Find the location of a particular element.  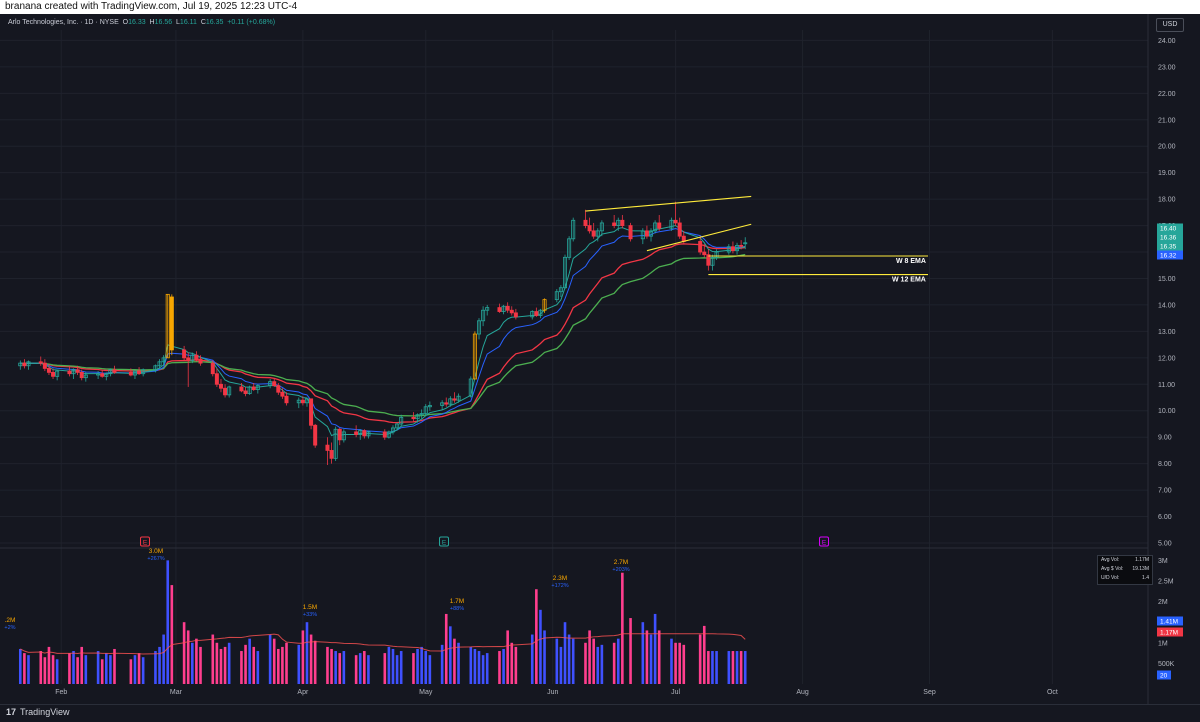

currency-button: USD is located at coordinates (1170, 25).